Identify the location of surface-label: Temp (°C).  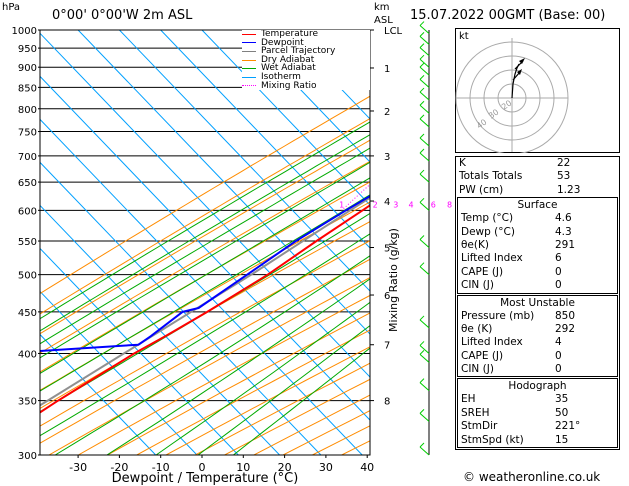
(487, 218).